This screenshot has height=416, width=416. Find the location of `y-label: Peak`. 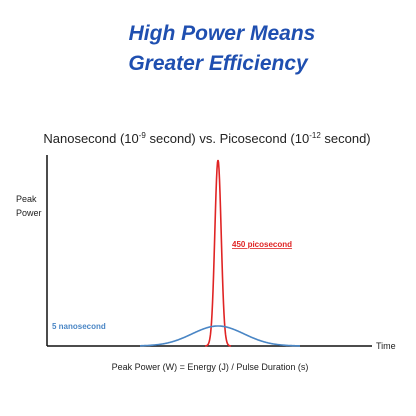

y-label: Peak is located at coordinates (26, 199).